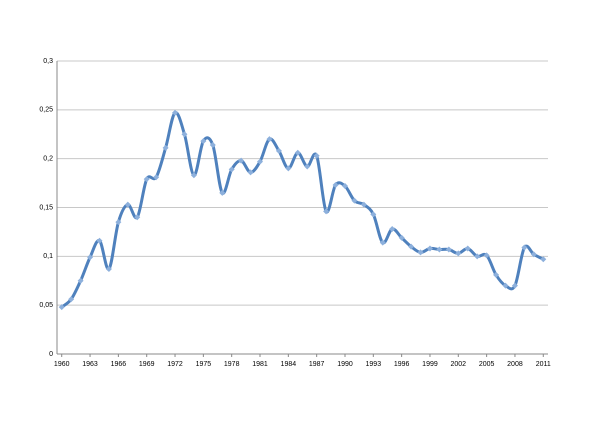 The height and width of the screenshot is (431, 611). I want to click on x-tick-label: 2008, so click(515, 364).